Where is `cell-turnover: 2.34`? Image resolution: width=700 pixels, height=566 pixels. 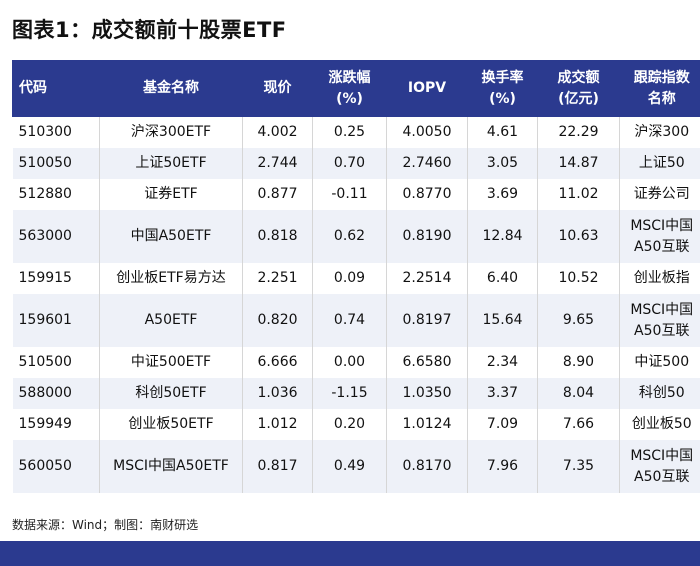 cell-turnover: 2.34 is located at coordinates (502, 362).